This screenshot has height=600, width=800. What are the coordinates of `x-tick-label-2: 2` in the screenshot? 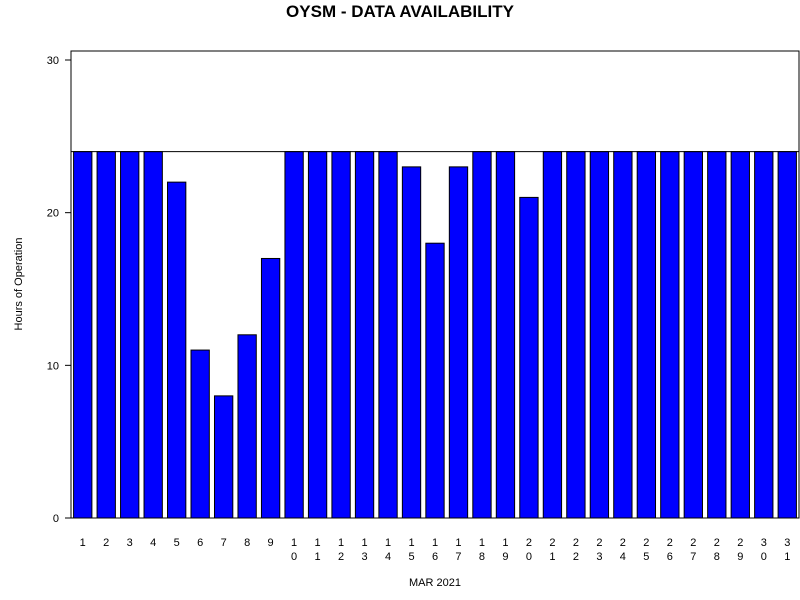 It's located at (106, 543).